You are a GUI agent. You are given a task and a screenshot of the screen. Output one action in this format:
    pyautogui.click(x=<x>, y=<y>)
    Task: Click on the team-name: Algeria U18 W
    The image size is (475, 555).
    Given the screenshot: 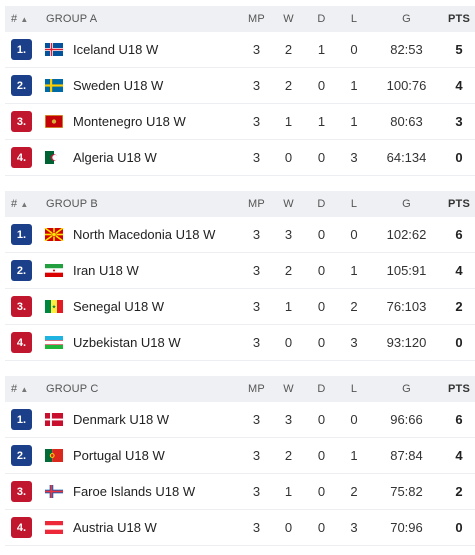 What is the action you would take?
    pyautogui.click(x=115, y=157)
    